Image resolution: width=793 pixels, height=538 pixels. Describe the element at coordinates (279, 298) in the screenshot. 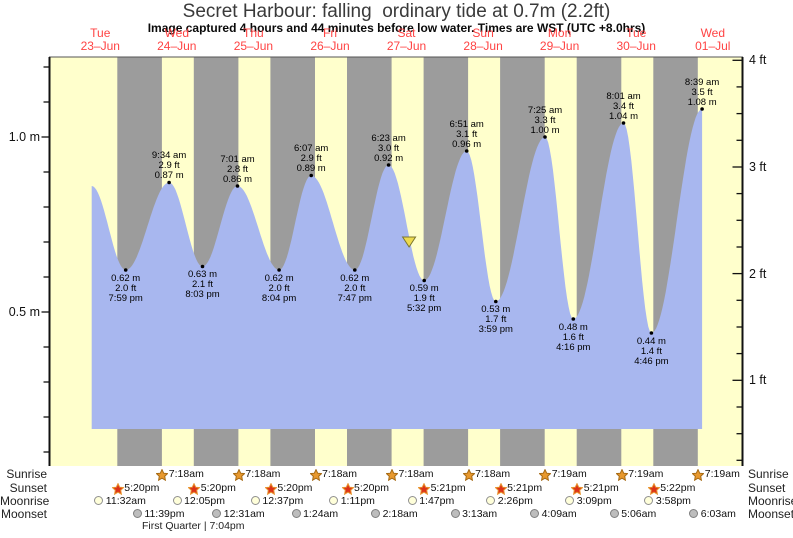

I see `low-tide-label-line: 8:04 pm` at that location.